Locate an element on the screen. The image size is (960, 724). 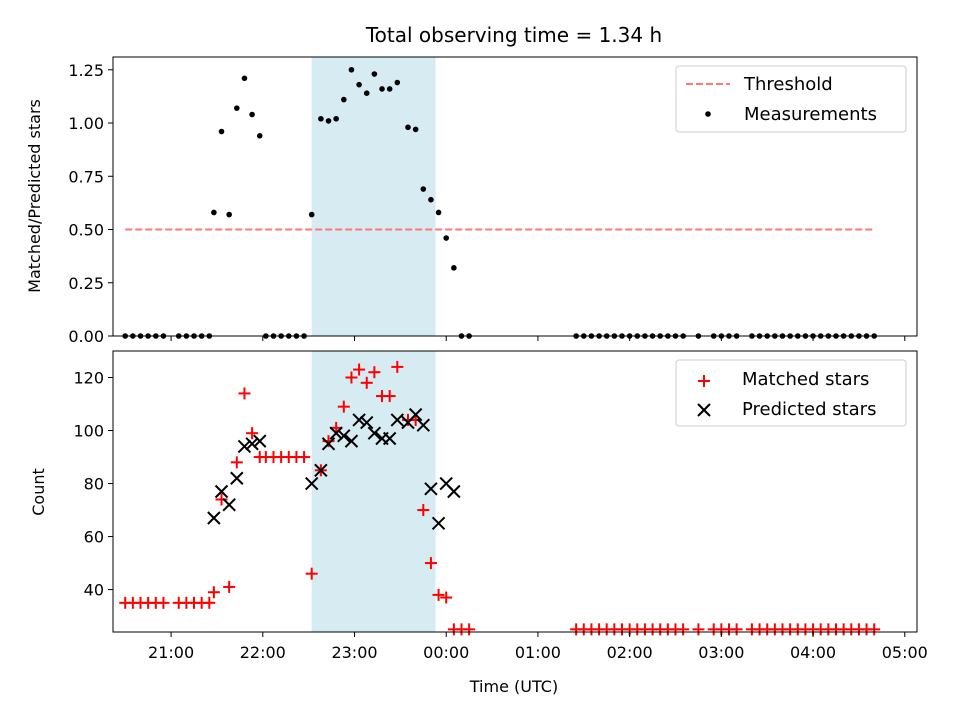
bottom-y-tick-label: 80 is located at coordinates (94, 484).